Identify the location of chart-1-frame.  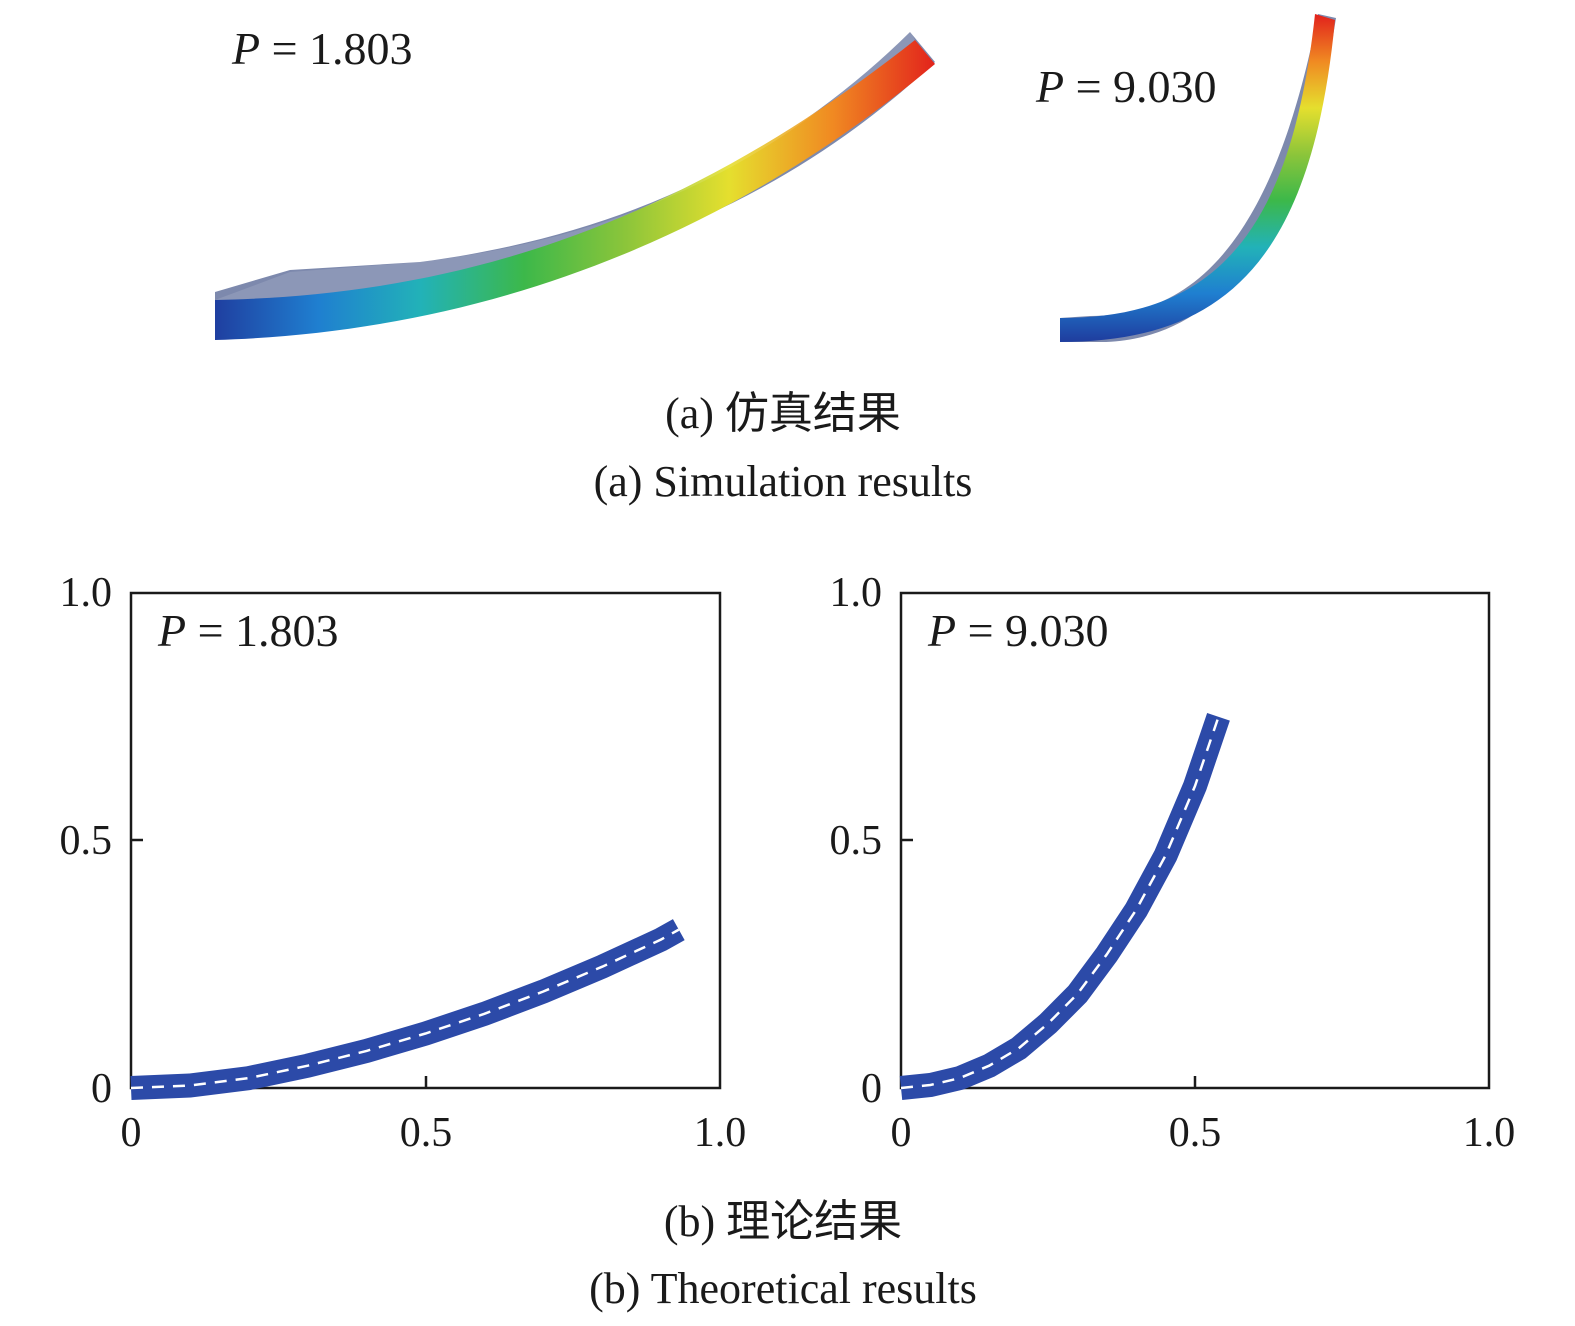
(425, 840).